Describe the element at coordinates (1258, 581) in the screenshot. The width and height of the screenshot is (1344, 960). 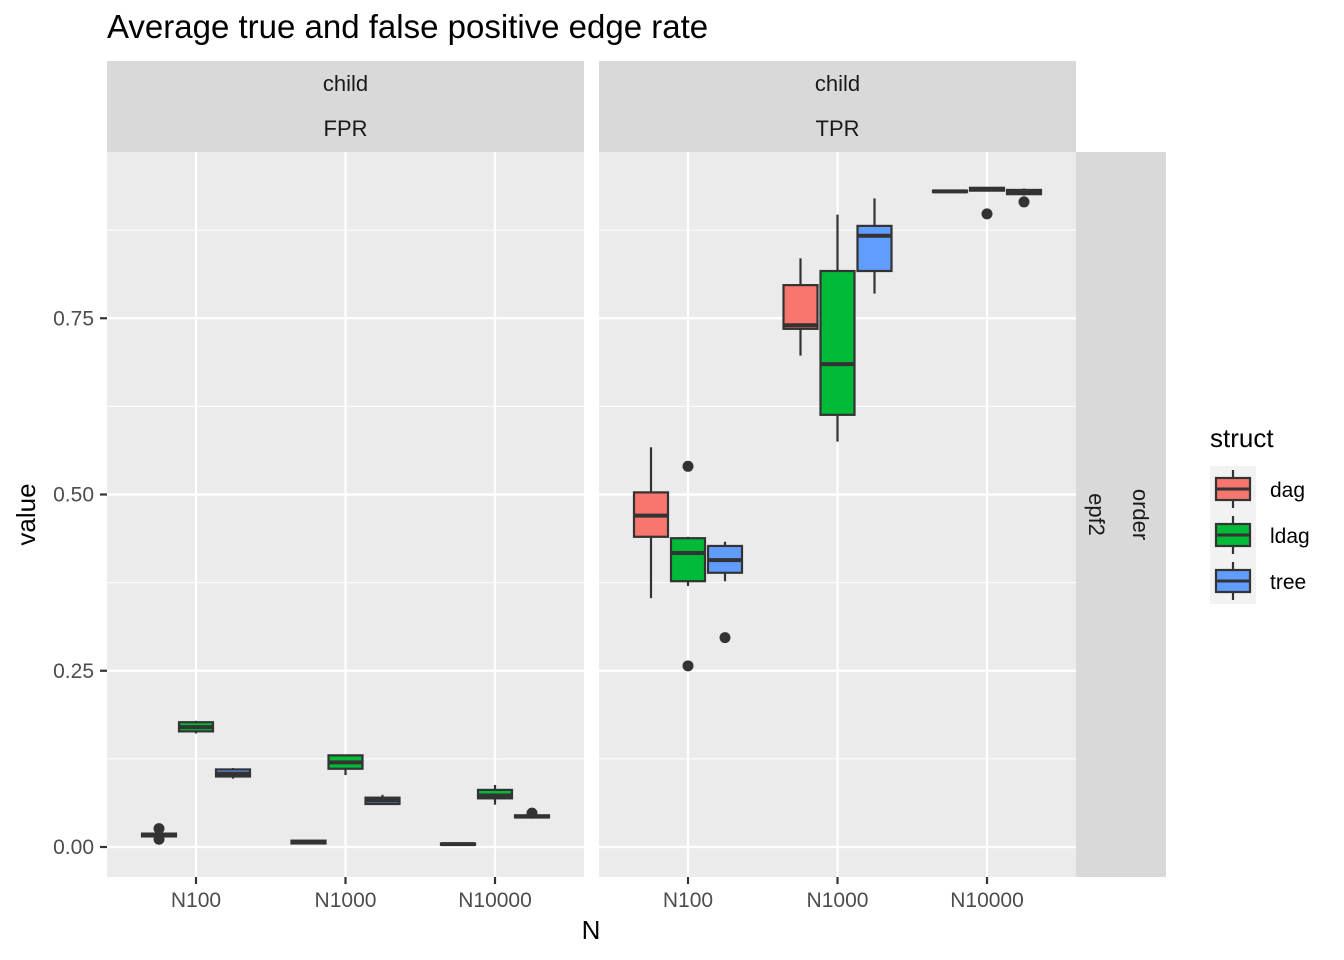
I see `legend-entry-tree: tree` at that location.